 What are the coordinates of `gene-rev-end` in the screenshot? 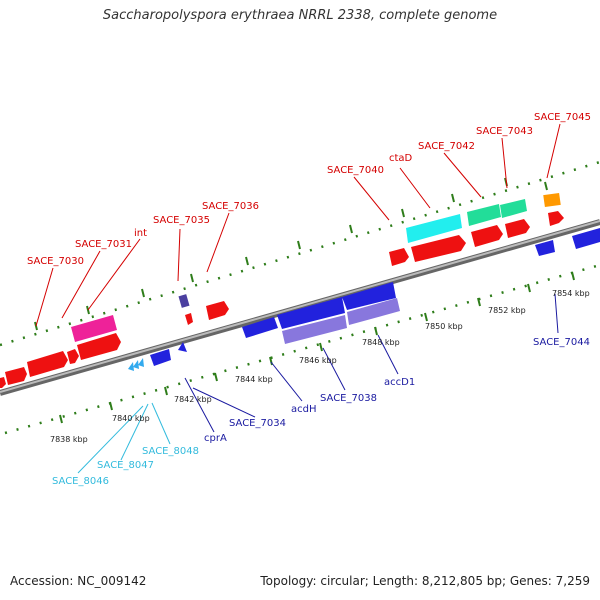 It's located at (586, 238).